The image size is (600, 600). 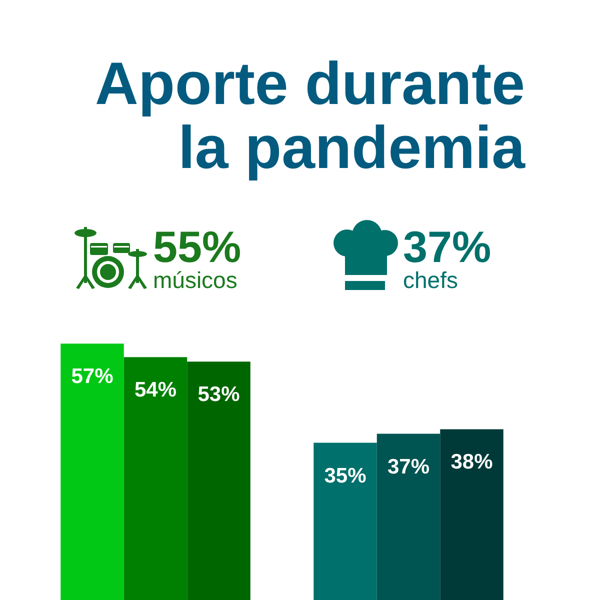 I want to click on data-label: 53%, so click(x=219, y=394).